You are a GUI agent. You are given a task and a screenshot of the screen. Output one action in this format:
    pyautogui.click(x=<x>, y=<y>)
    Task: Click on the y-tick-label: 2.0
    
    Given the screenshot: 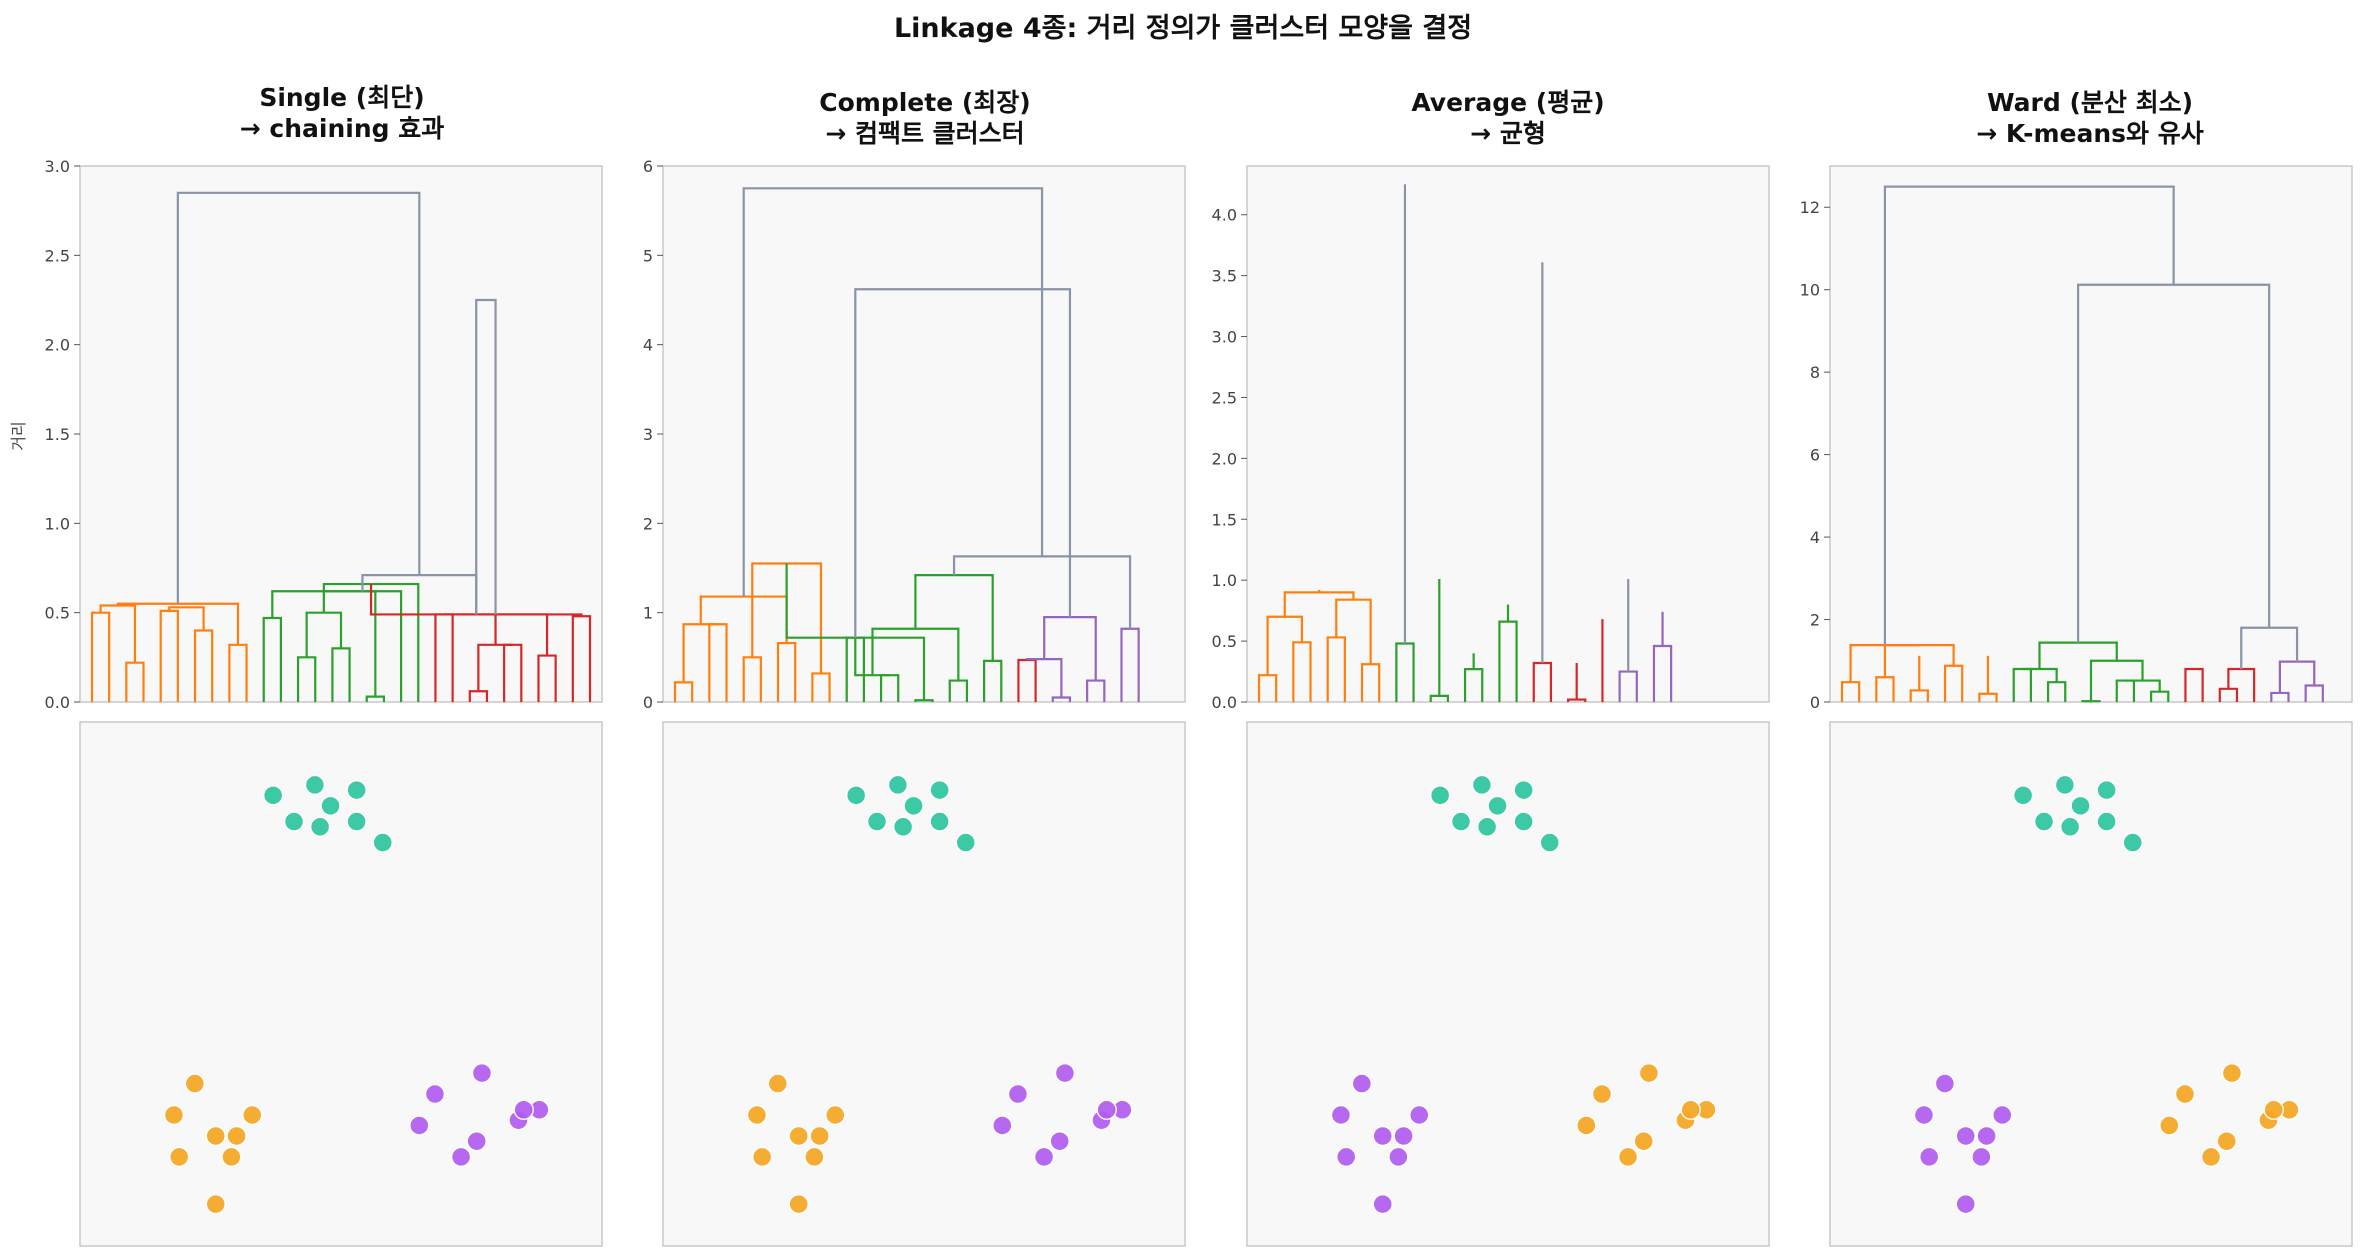 What is the action you would take?
    pyautogui.click(x=1224, y=458)
    